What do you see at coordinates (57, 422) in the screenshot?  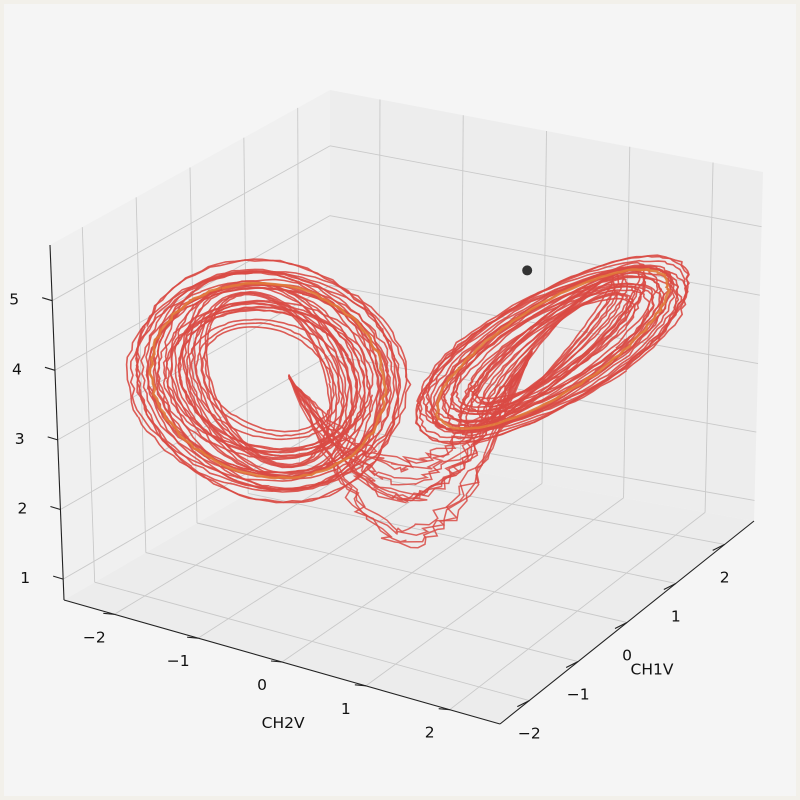 I see `z-axis-line` at bounding box center [57, 422].